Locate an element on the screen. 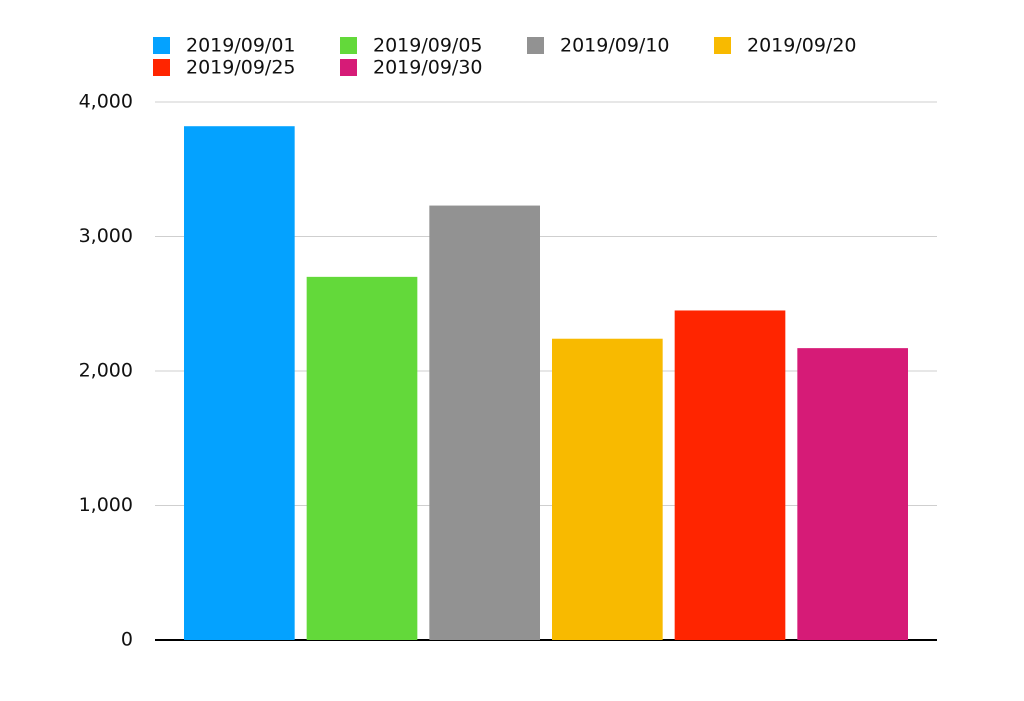 This screenshot has width=1024, height=701. y-tick-label: 4,000 is located at coordinates (106, 102).